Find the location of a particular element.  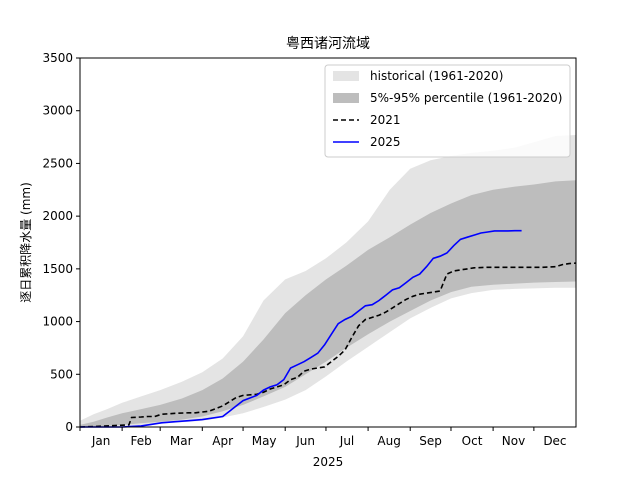

x-tick-label-Jan: Jan is located at coordinates (101, 441).